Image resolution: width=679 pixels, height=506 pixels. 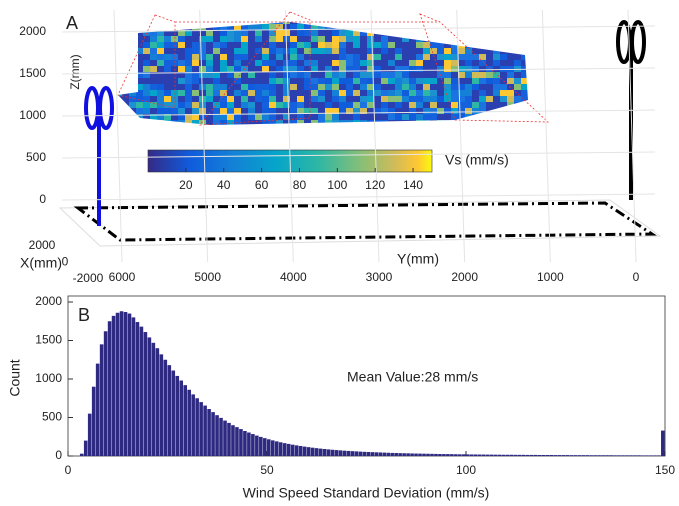 What do you see at coordinates (204, 136) in the screenshot?
I see `grid-line` at bounding box center [204, 136].